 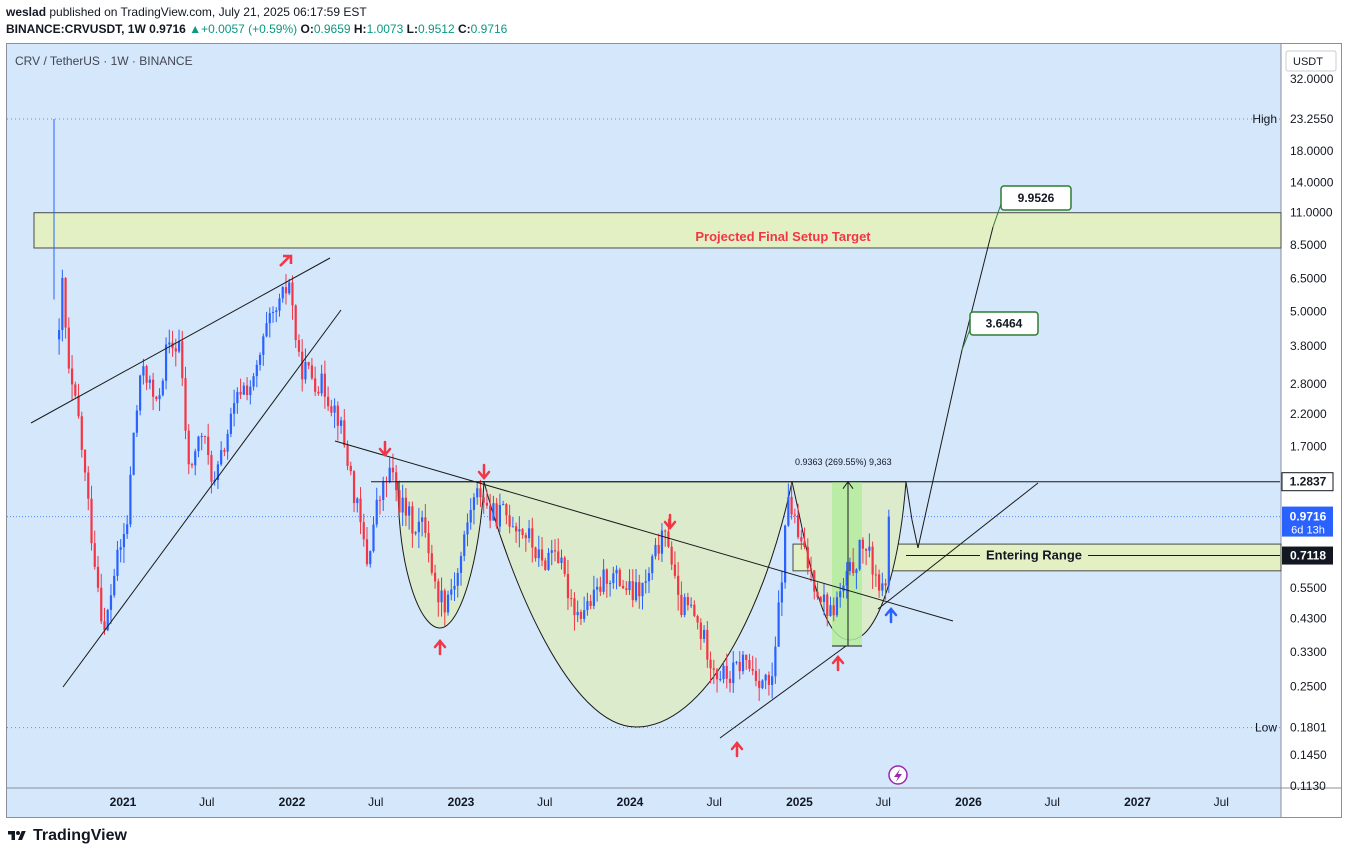 What do you see at coordinates (1312, 183) in the screenshot?
I see `price-tick-label: 14.0000` at bounding box center [1312, 183].